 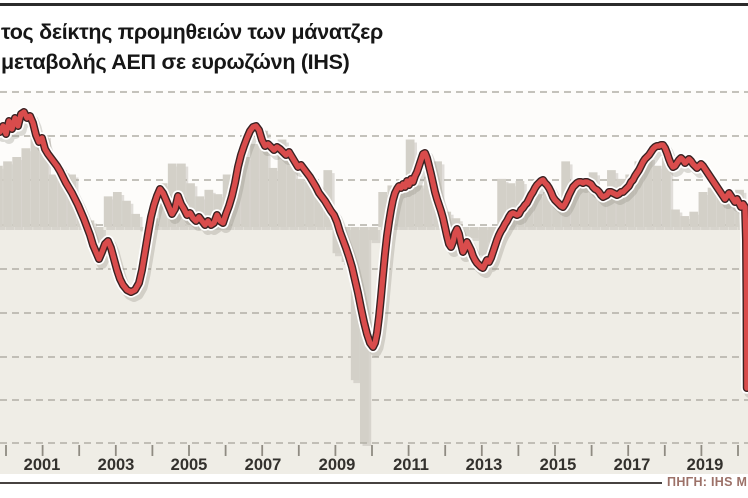 What do you see at coordinates (189, 465) in the screenshot?
I see `year-label: 2005` at bounding box center [189, 465].